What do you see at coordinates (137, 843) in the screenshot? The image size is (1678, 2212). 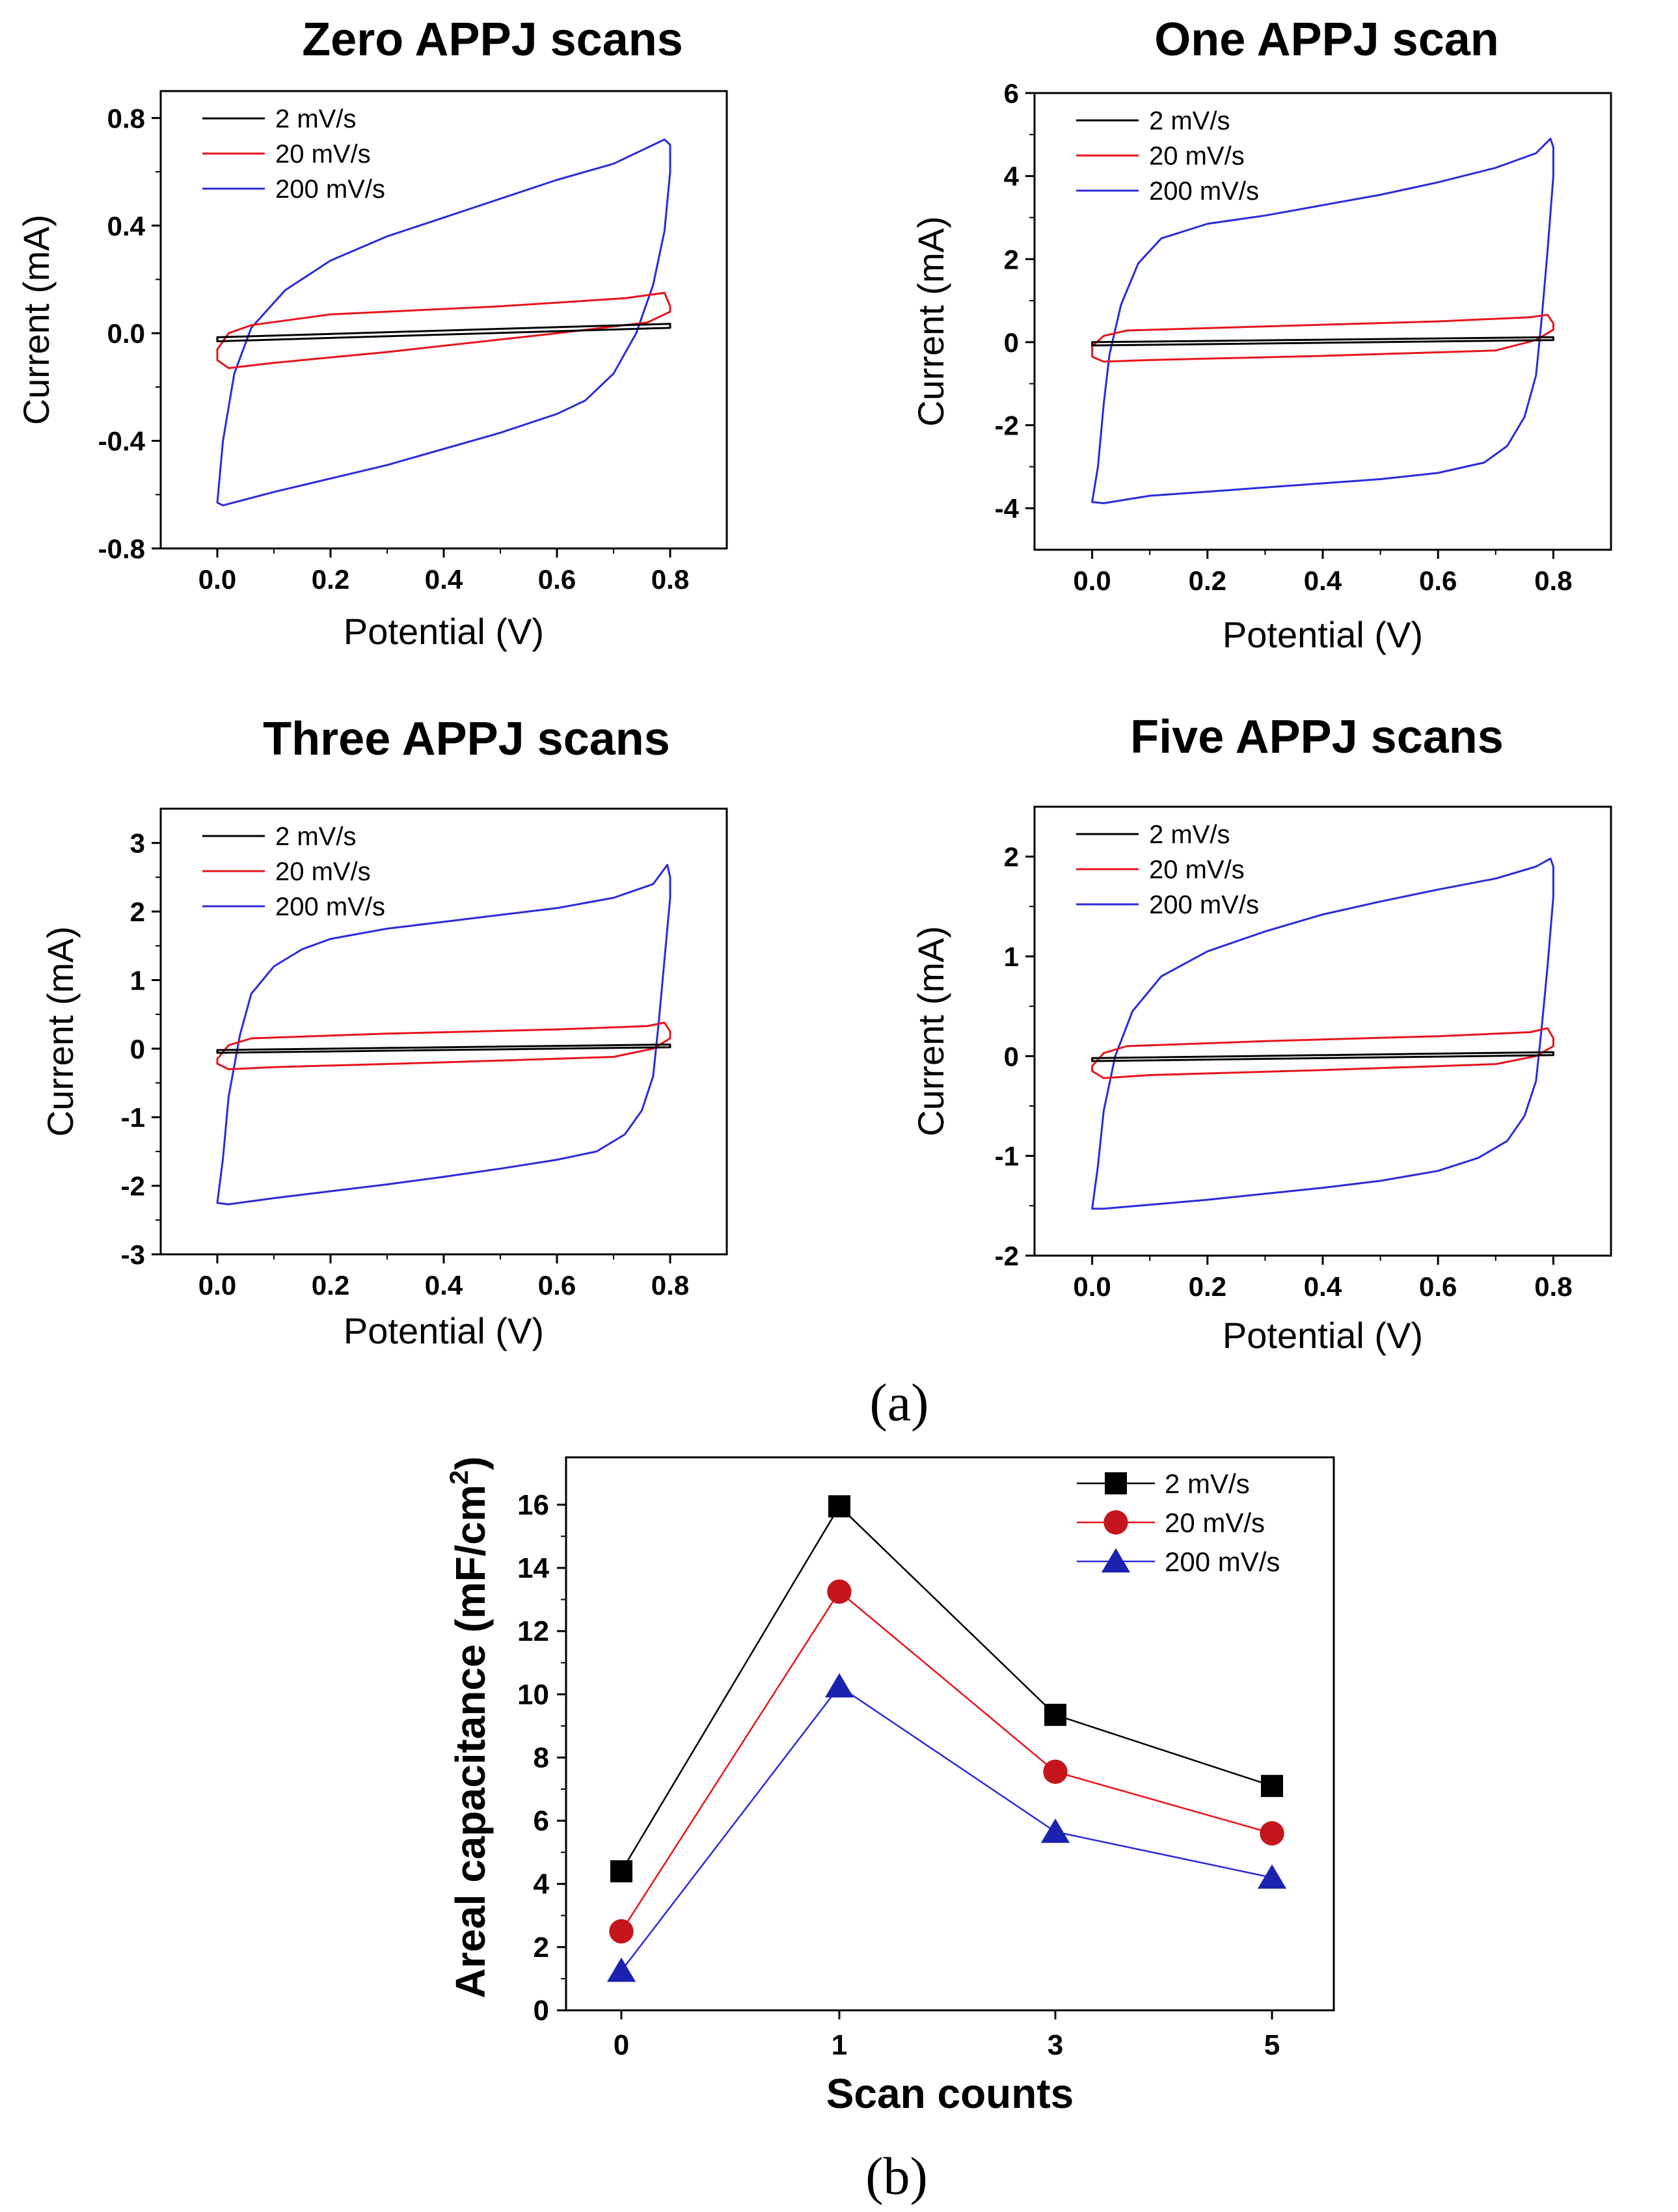 I see `y-tick-label: 3` at bounding box center [137, 843].